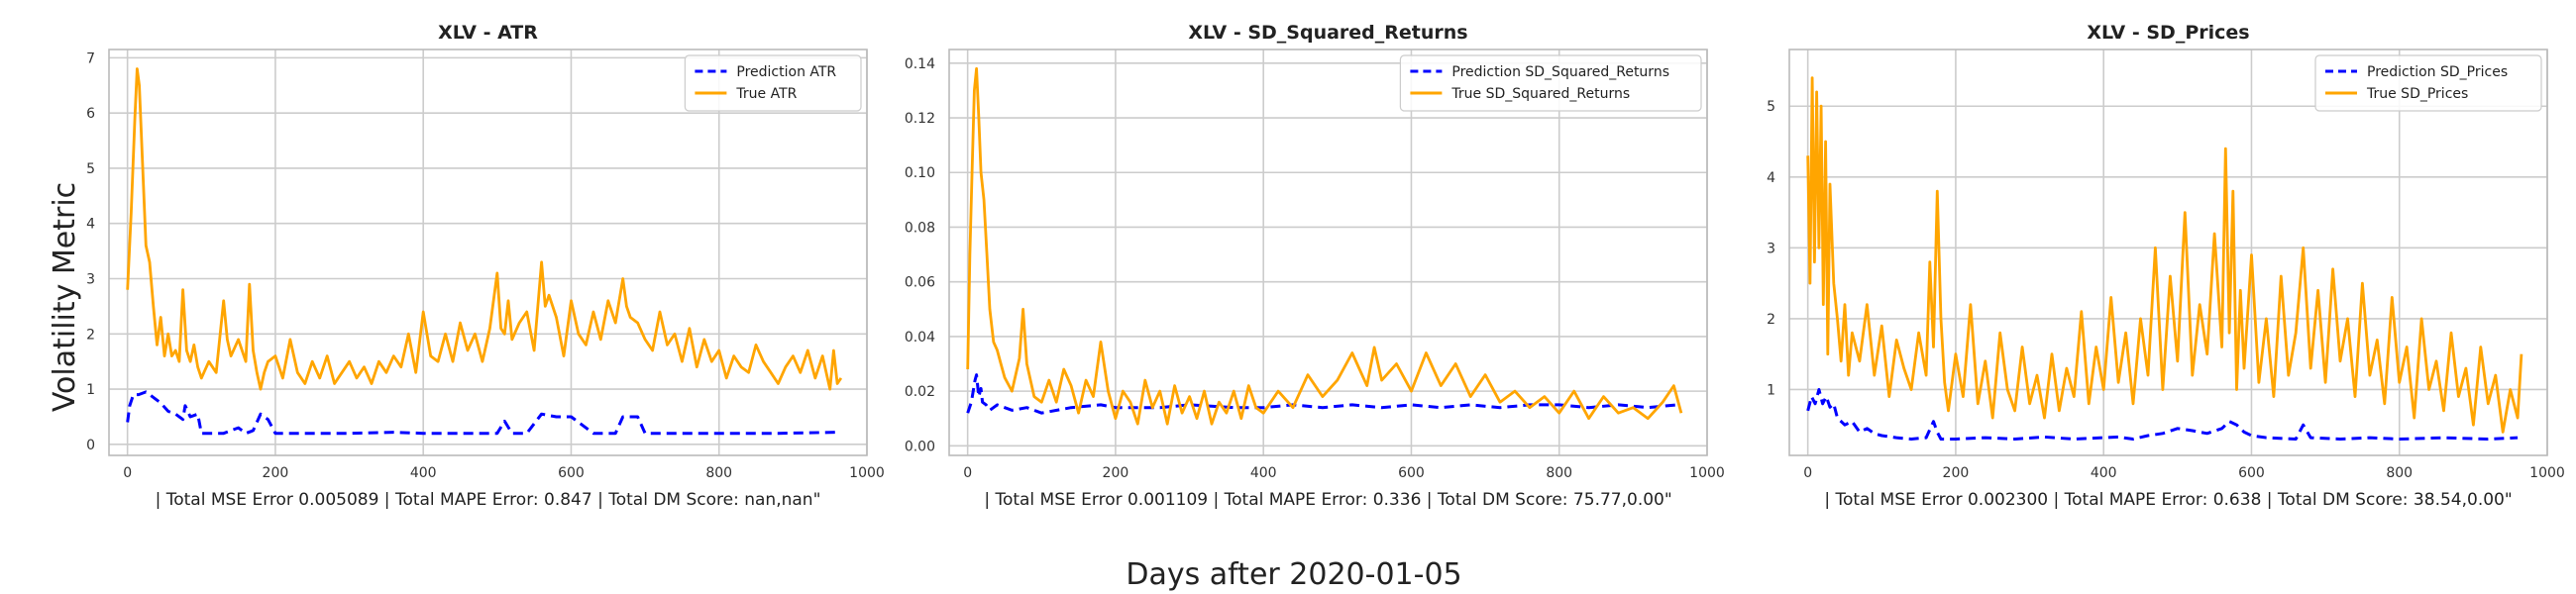  What do you see at coordinates (1294, 575) in the screenshot?
I see `figure-xlabel: Days after 2020-01-05` at bounding box center [1294, 575].